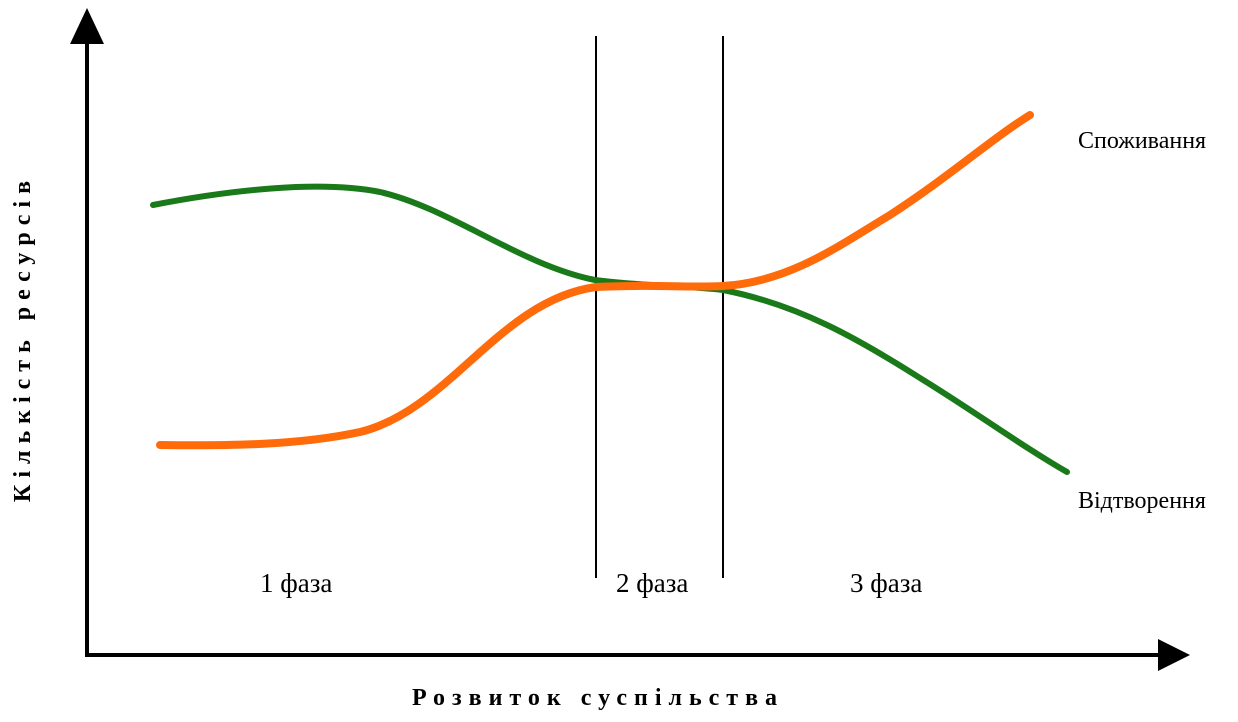 The height and width of the screenshot is (722, 1238). What do you see at coordinates (886, 583) in the screenshot?
I see `phase-3-label: 3 фаза` at bounding box center [886, 583].